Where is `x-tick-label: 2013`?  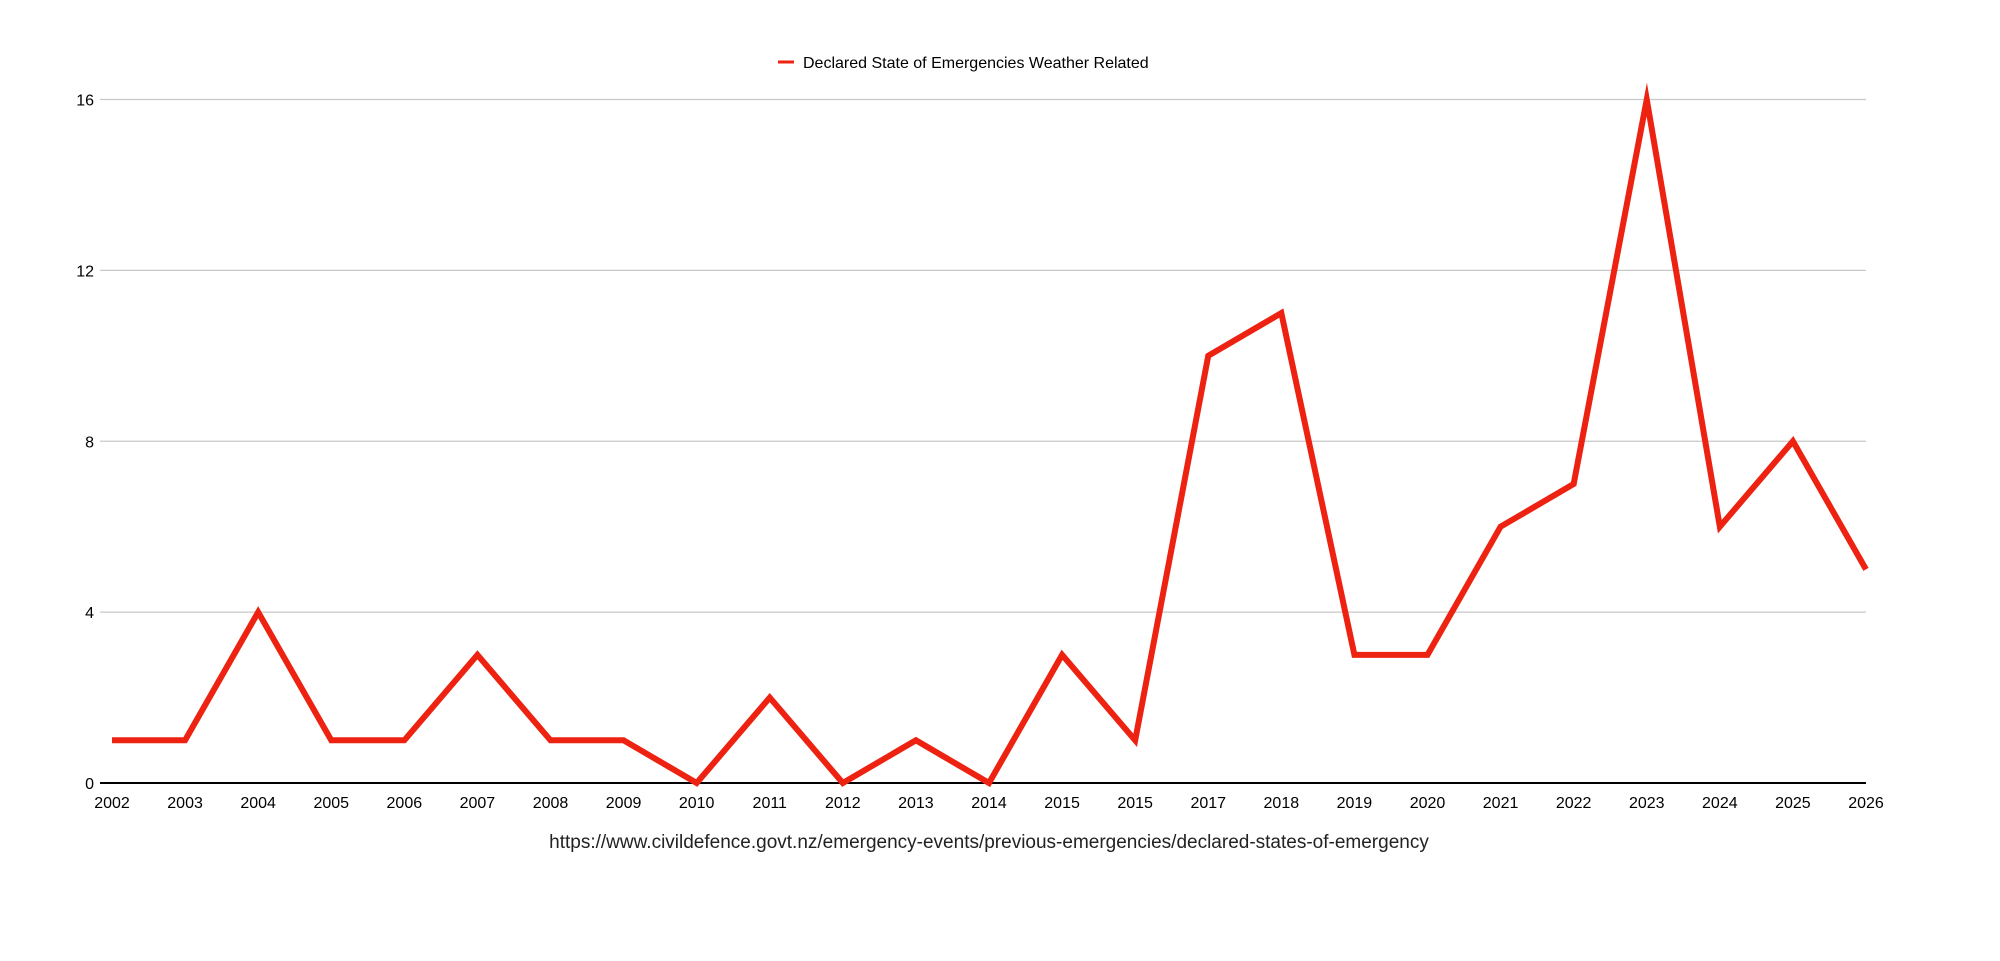
x-tick-label: 2013 is located at coordinates (916, 803).